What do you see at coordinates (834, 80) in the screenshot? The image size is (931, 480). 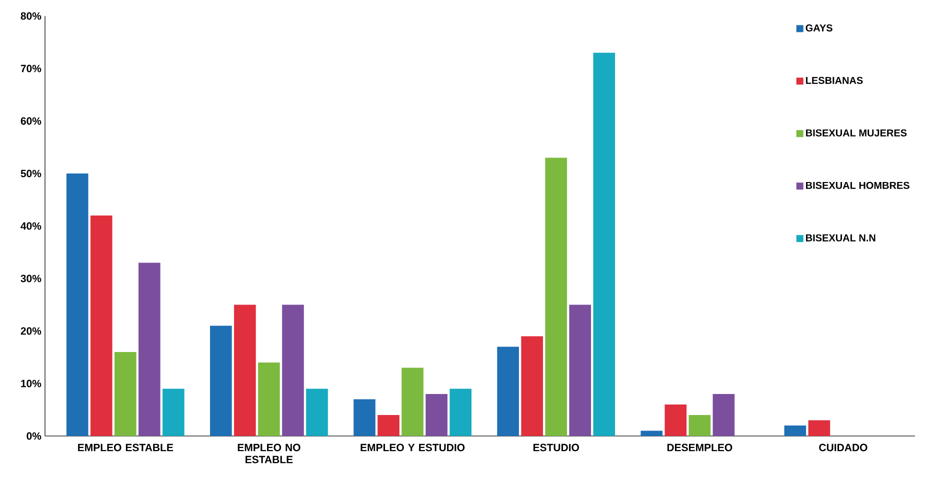 I see `legend-label: LESBIANAS` at bounding box center [834, 80].